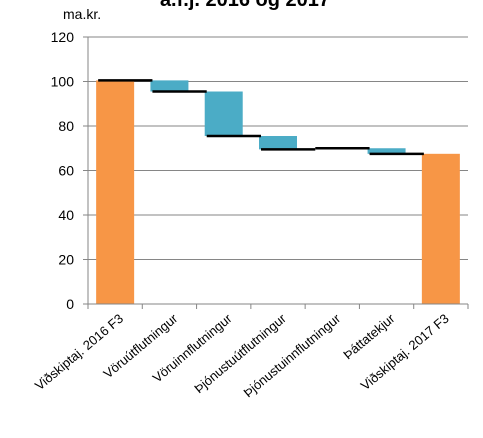  I want to click on chart-title: á.f.j. 2016 og 2017, so click(245, 5).